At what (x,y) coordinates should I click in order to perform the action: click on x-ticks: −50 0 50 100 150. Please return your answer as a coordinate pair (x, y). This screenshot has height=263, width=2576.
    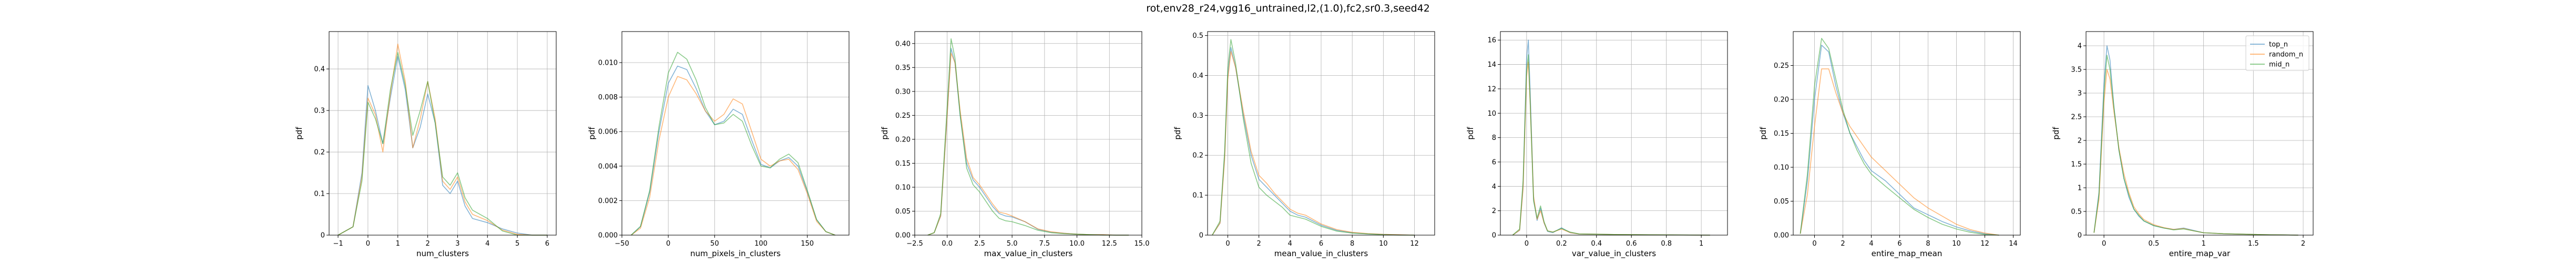
    Looking at the image, I should click on (714, 241).